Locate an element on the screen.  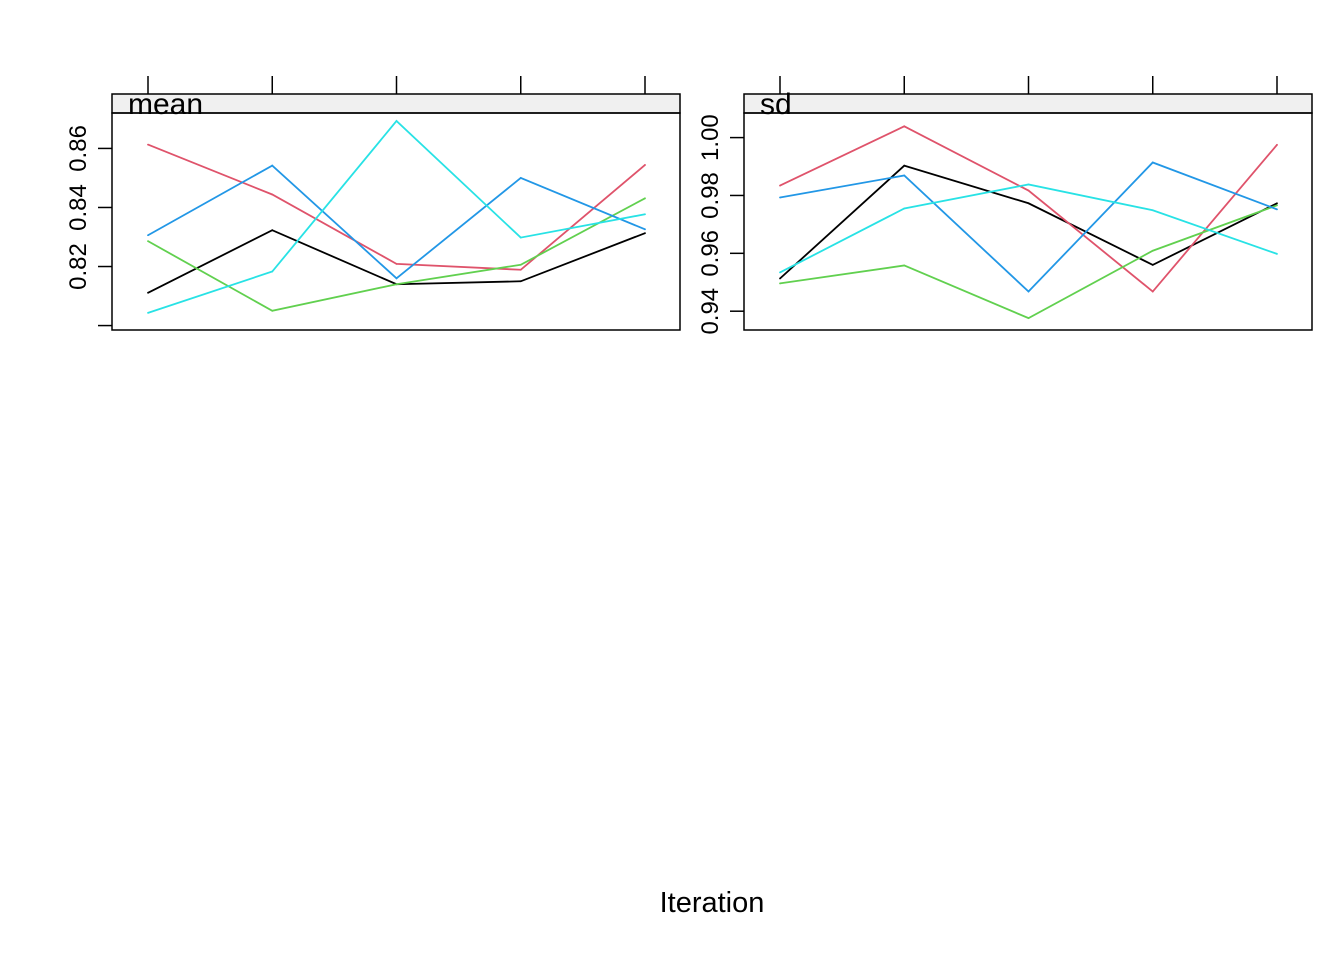
y-tick-label-sd-0: 0.94 is located at coordinates (710, 311).